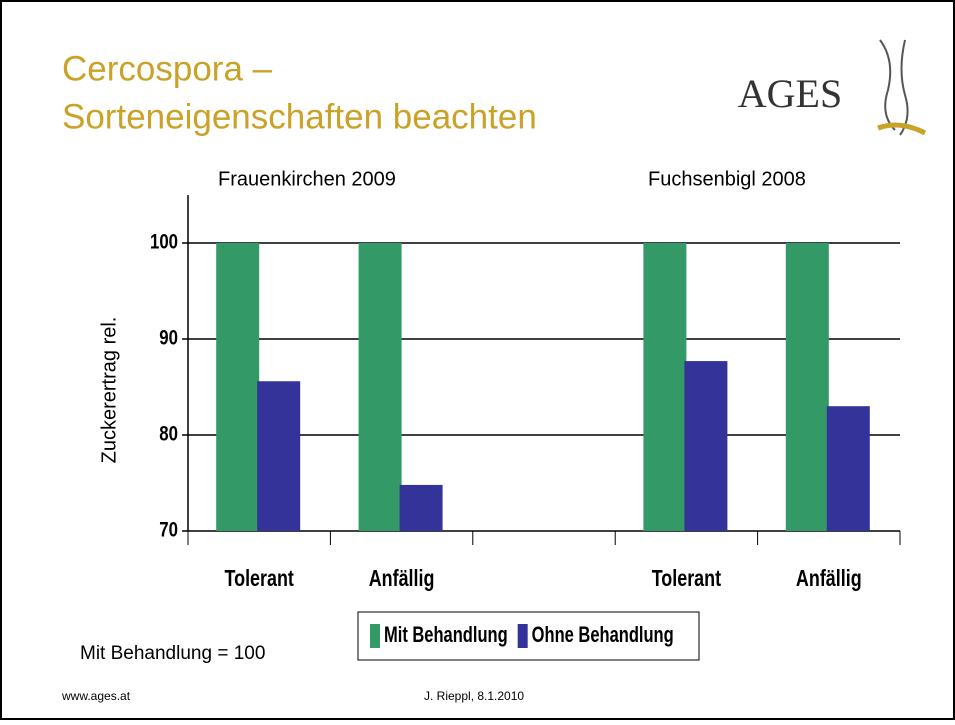  What do you see at coordinates (603, 635) in the screenshot?
I see `legend-label: Ohne Behandlung` at bounding box center [603, 635].